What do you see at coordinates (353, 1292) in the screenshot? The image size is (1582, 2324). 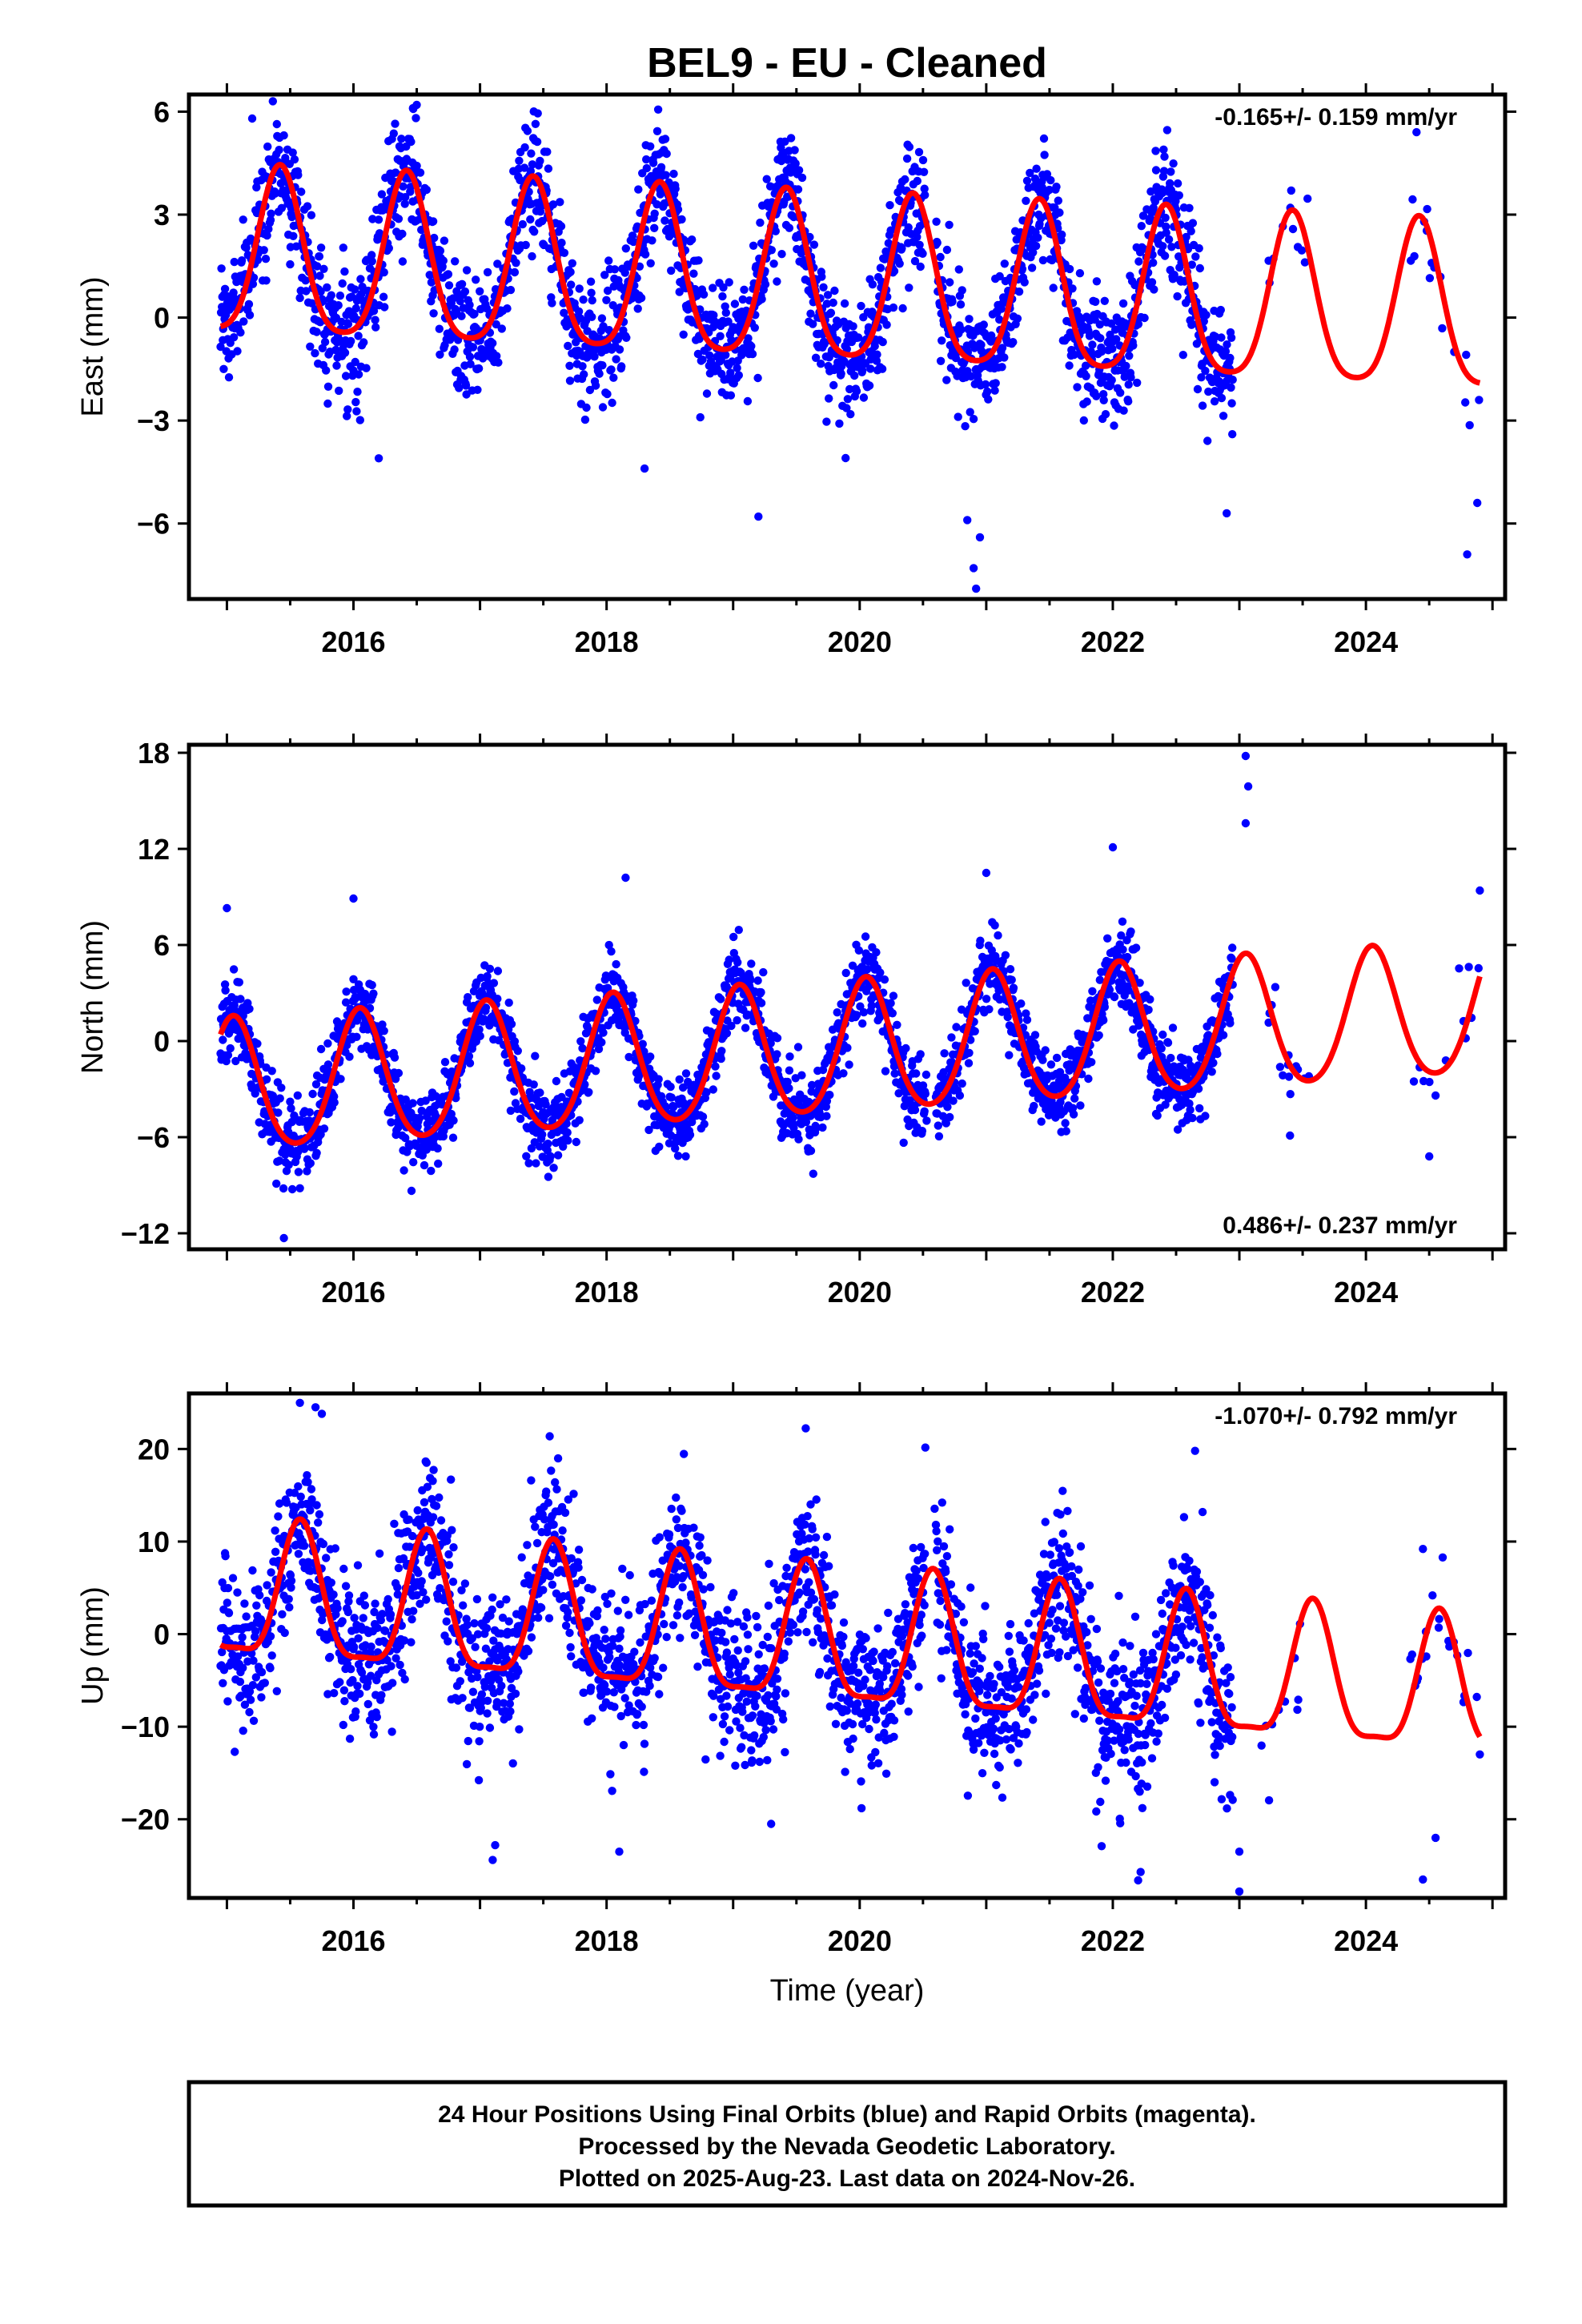 I see `north-x-tick-label: 2016` at bounding box center [353, 1292].